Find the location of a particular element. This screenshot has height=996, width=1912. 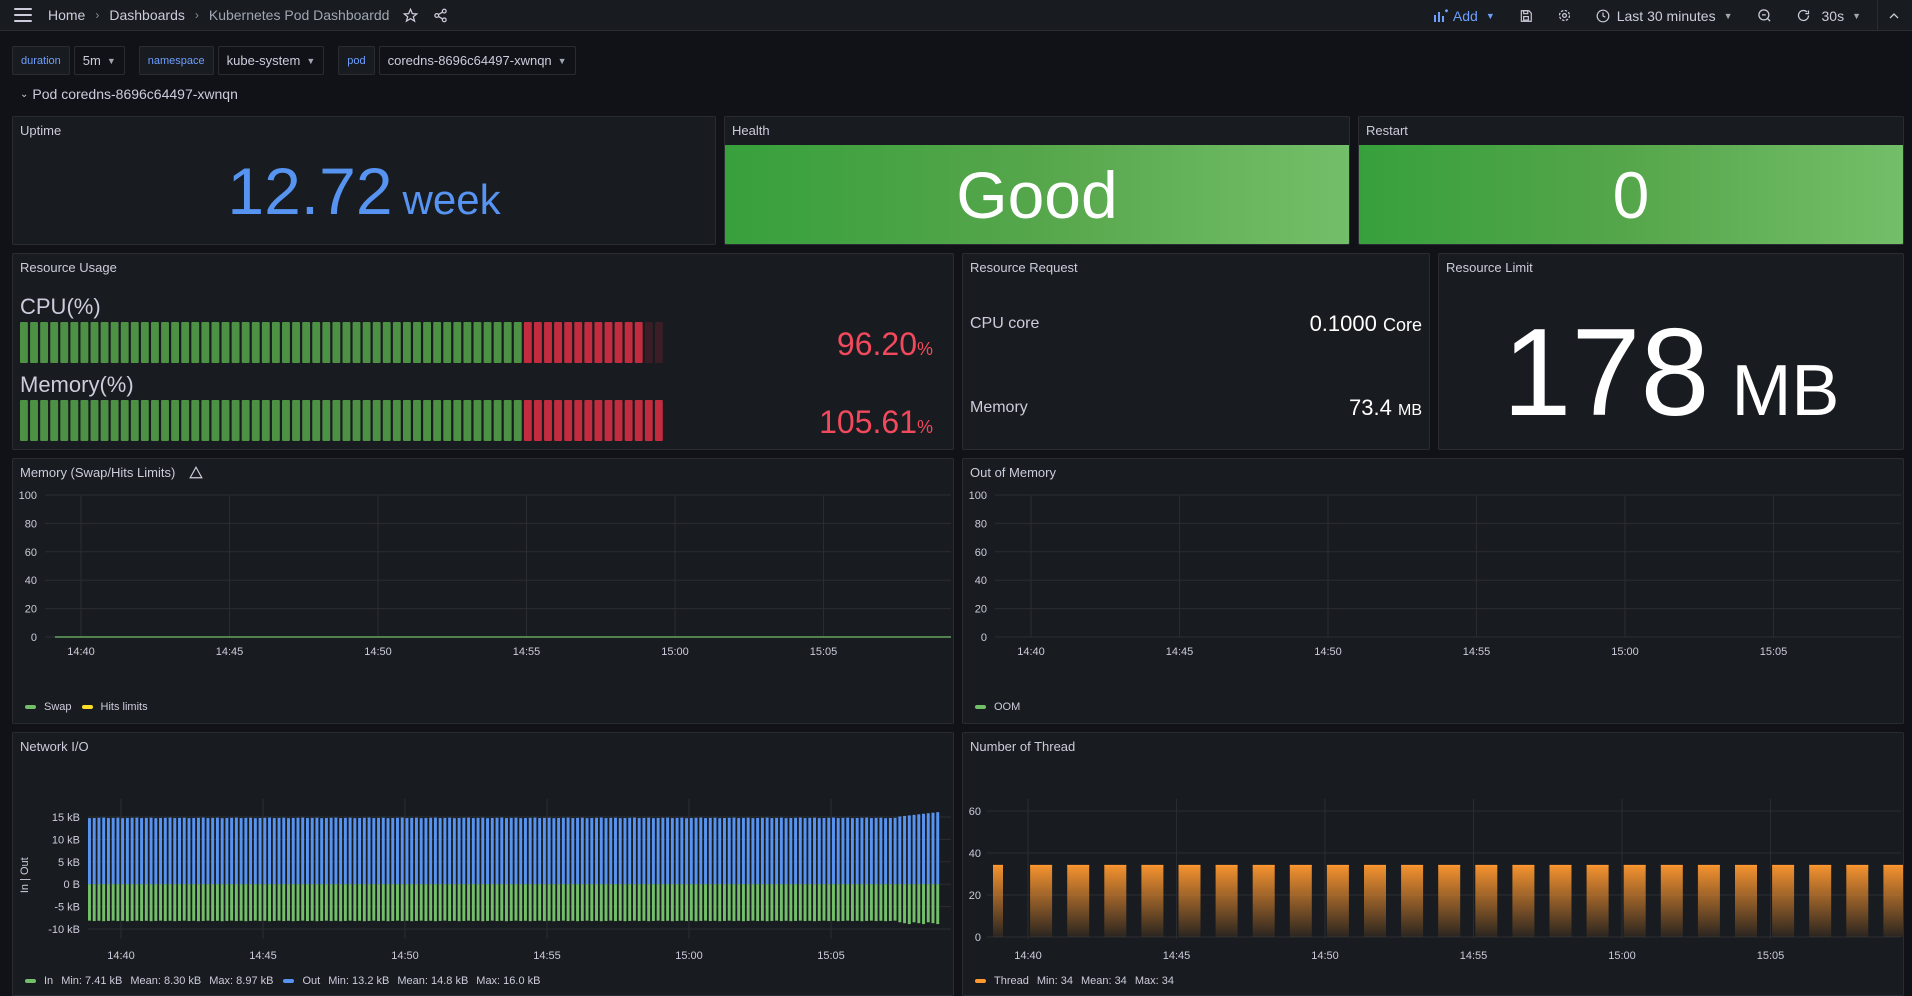

var-select-duration: 5m ▼ is located at coordinates (99, 60).